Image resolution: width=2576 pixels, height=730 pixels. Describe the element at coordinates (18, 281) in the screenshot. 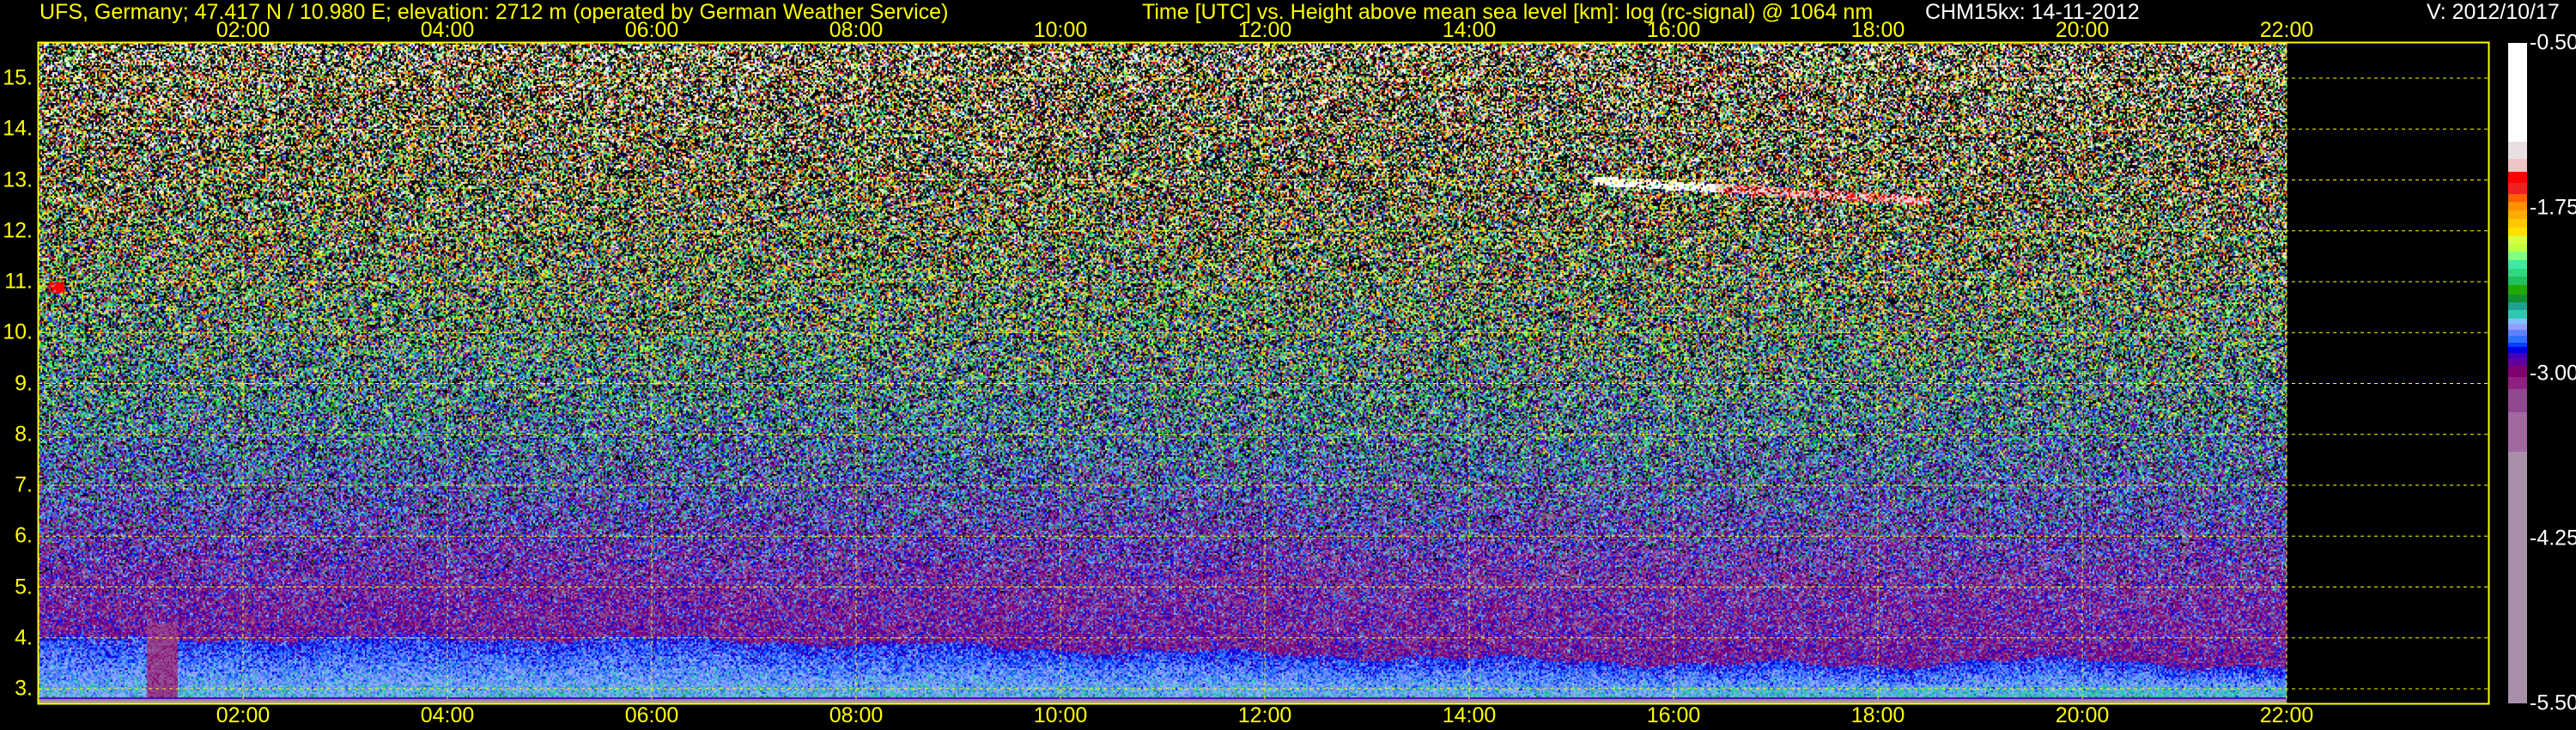

I see `y-tick-label: 11.` at that location.